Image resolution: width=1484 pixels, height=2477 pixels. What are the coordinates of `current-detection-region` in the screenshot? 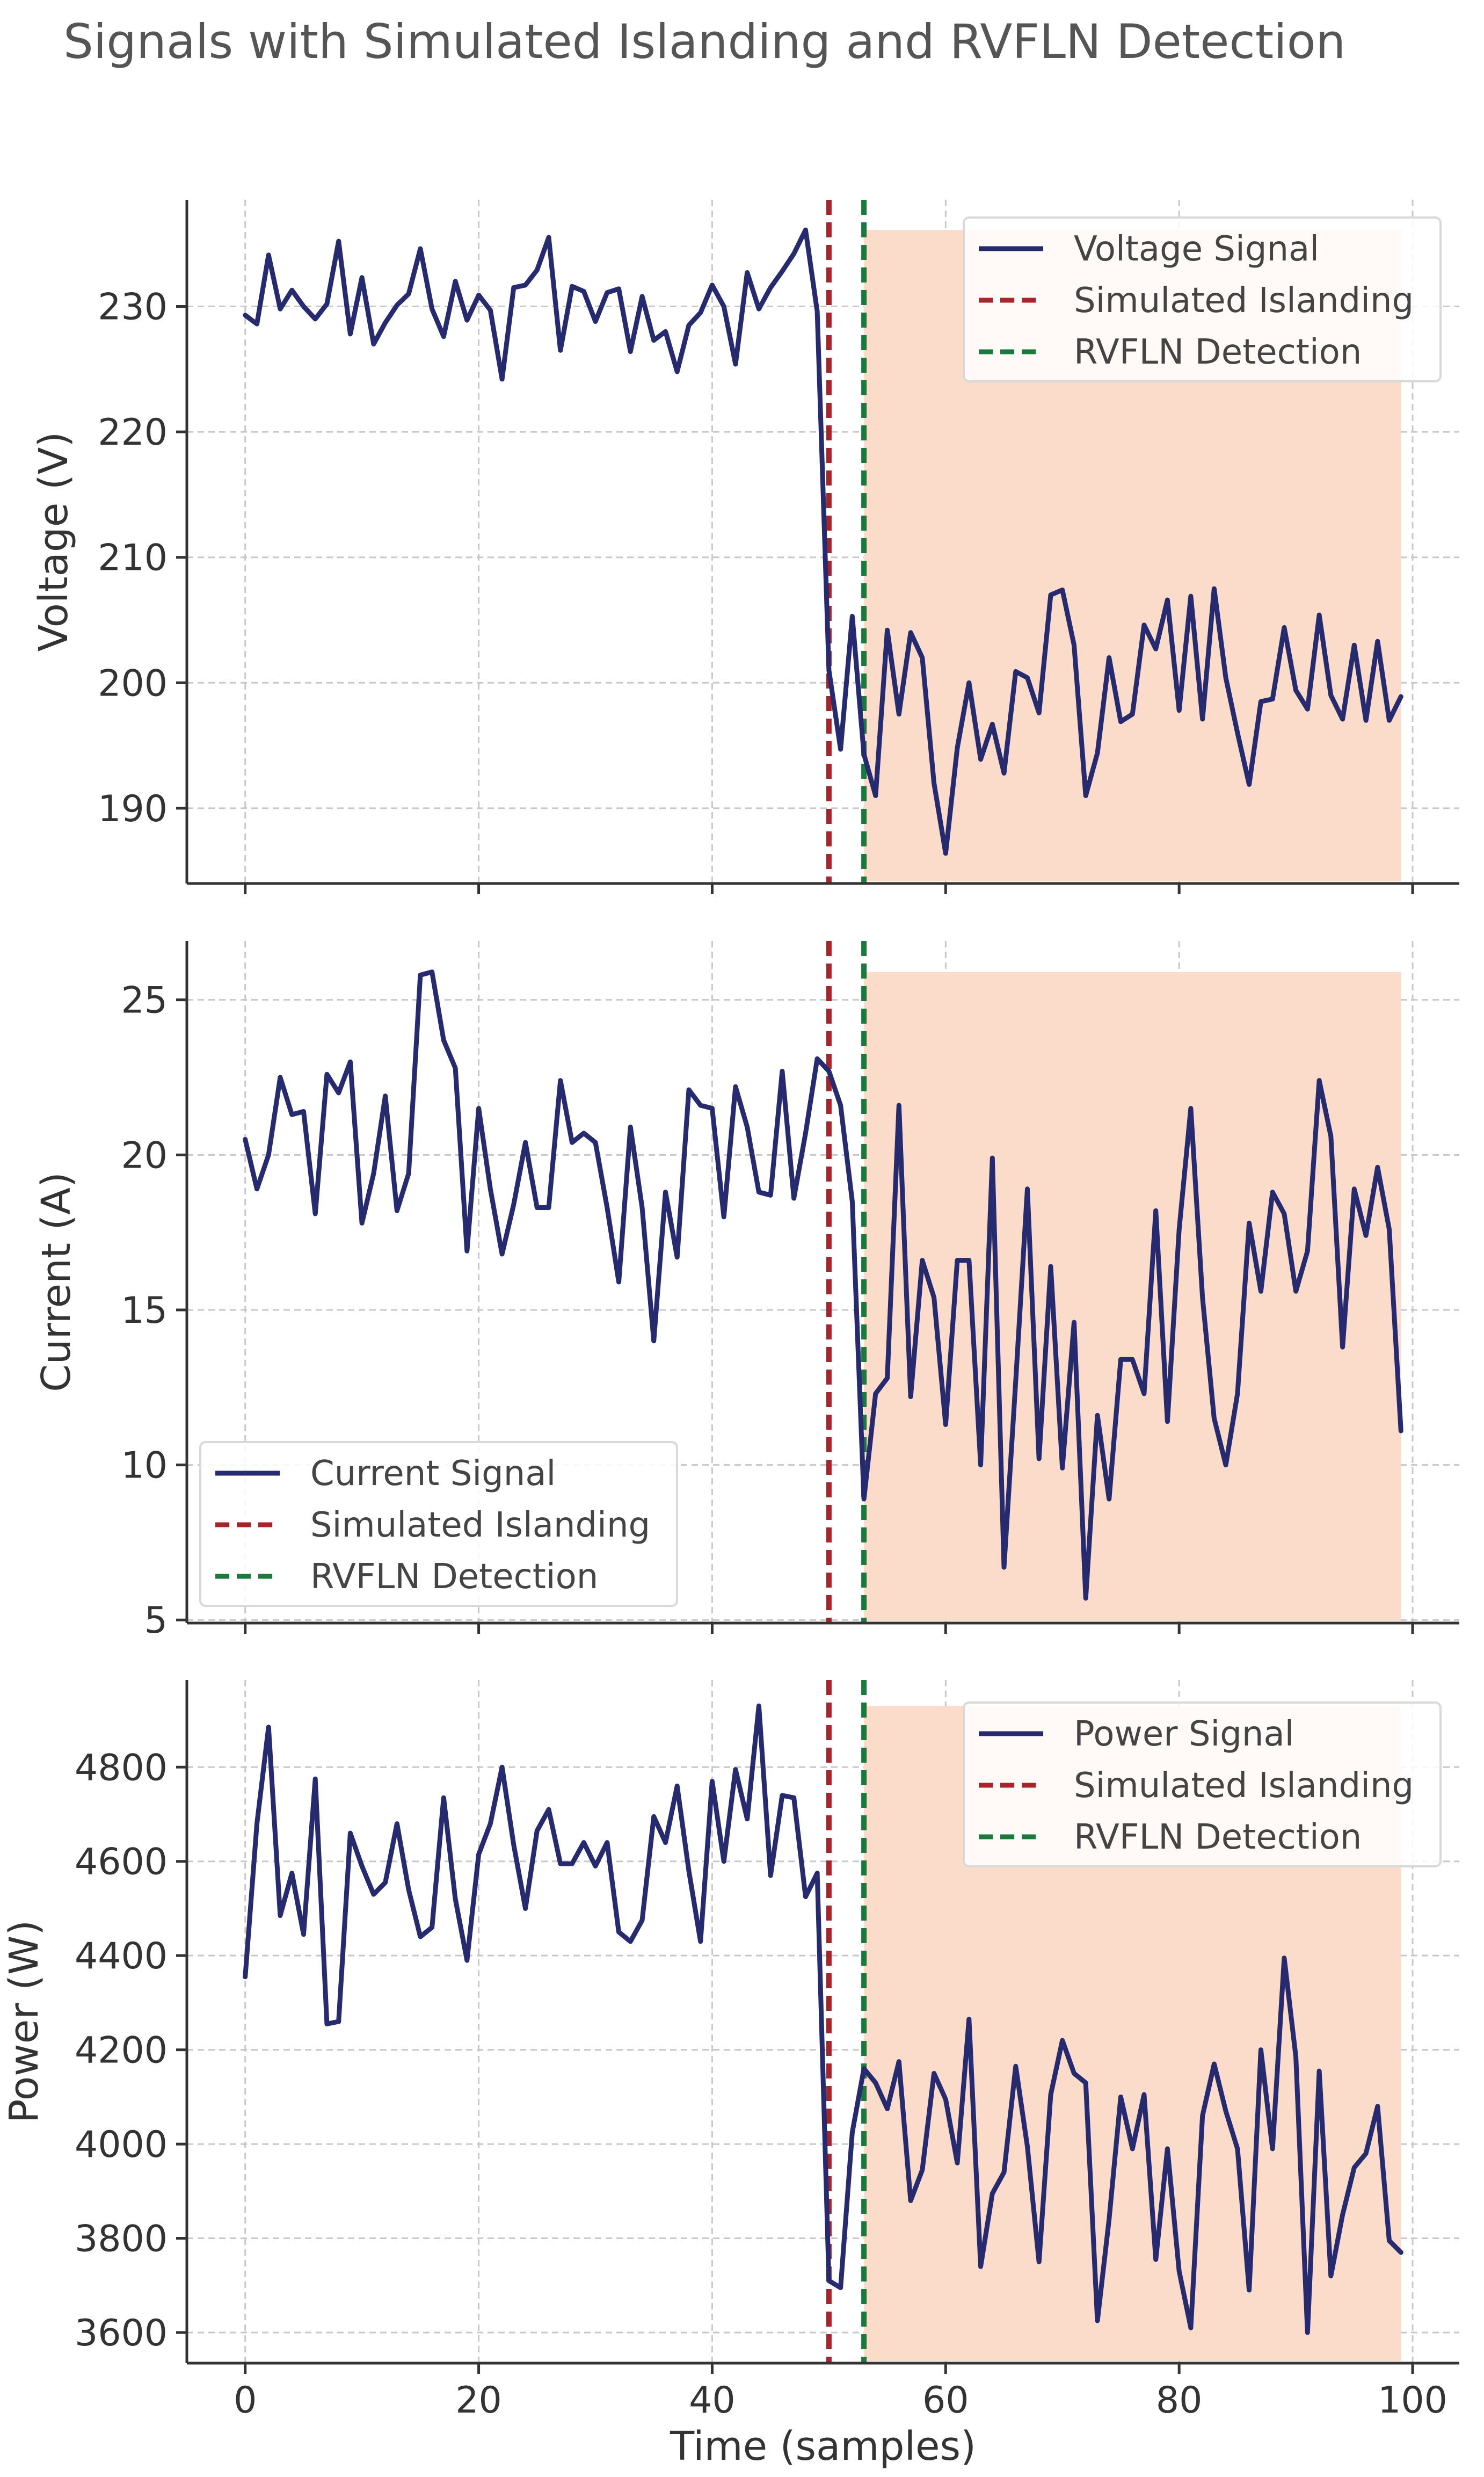 It's located at (1132, 1296).